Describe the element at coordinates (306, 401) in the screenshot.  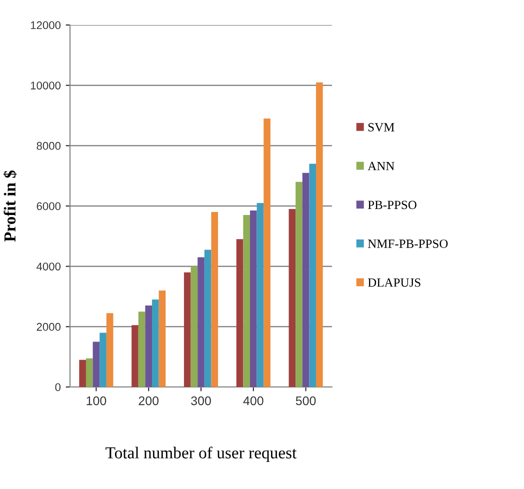
I see `x-tick-label: 500` at that location.